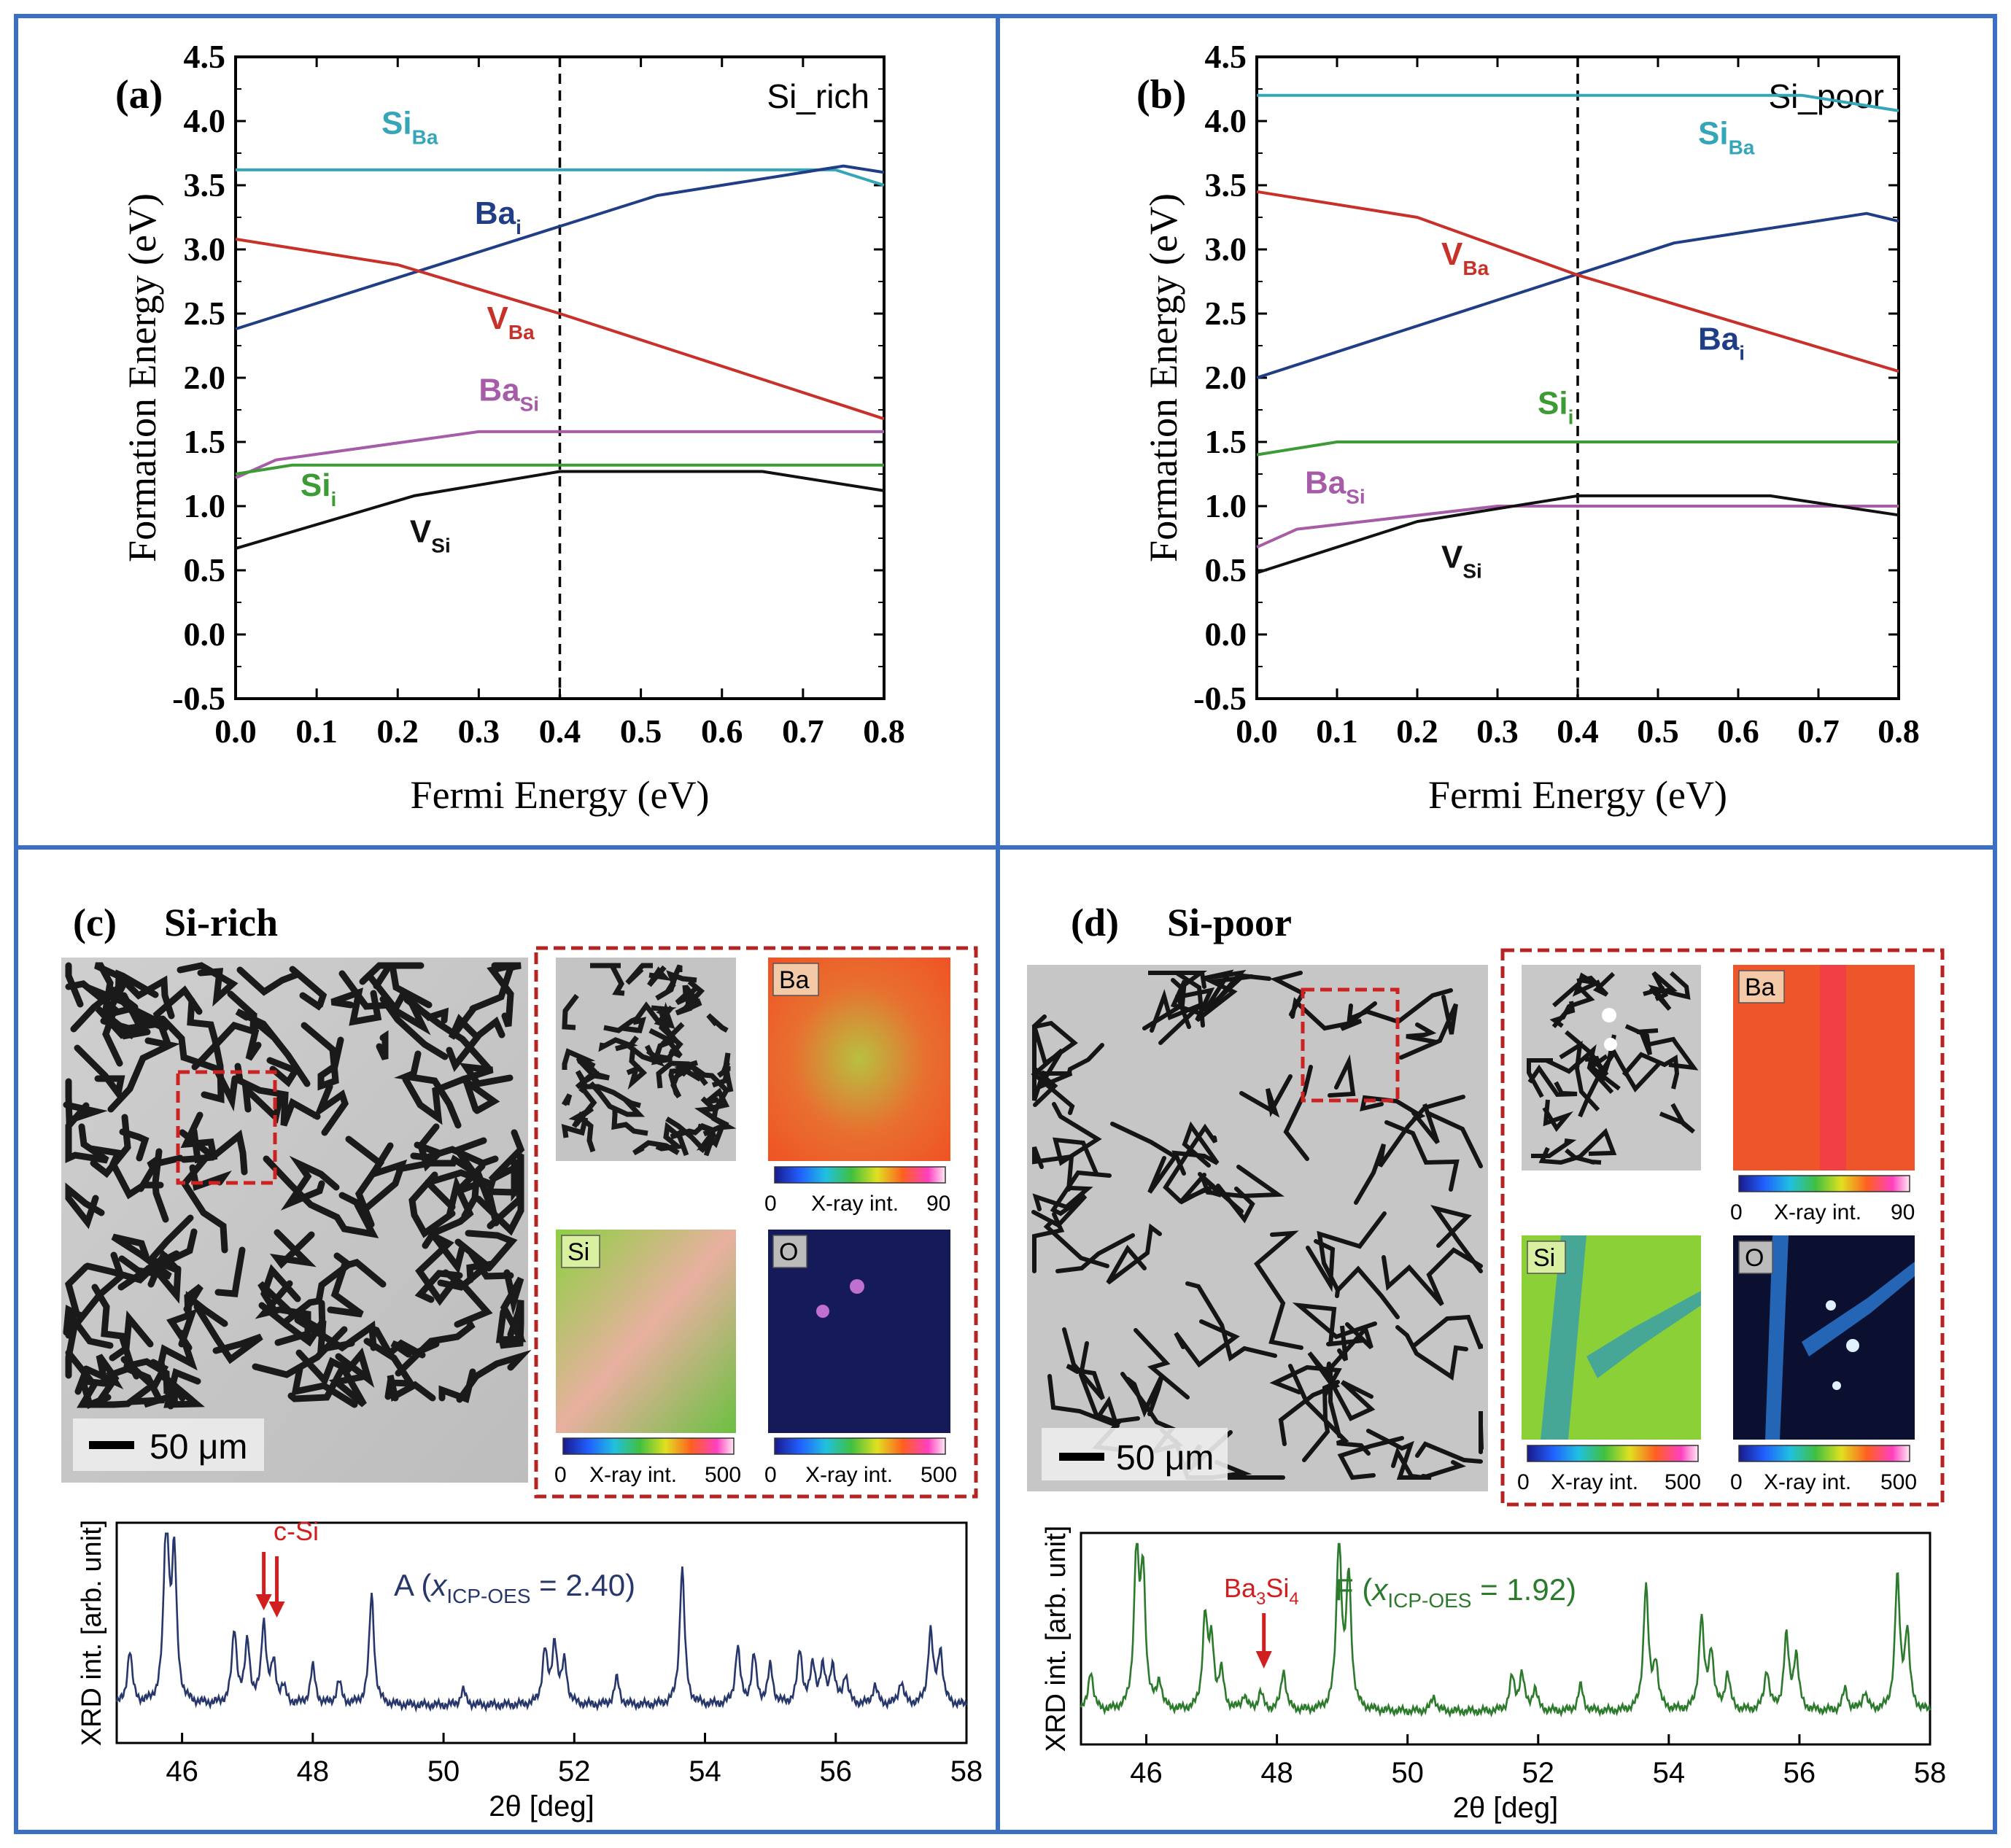  Describe the element at coordinates (794, 980) in the screenshot. I see `eds-c-ba-label: Ba` at that location.